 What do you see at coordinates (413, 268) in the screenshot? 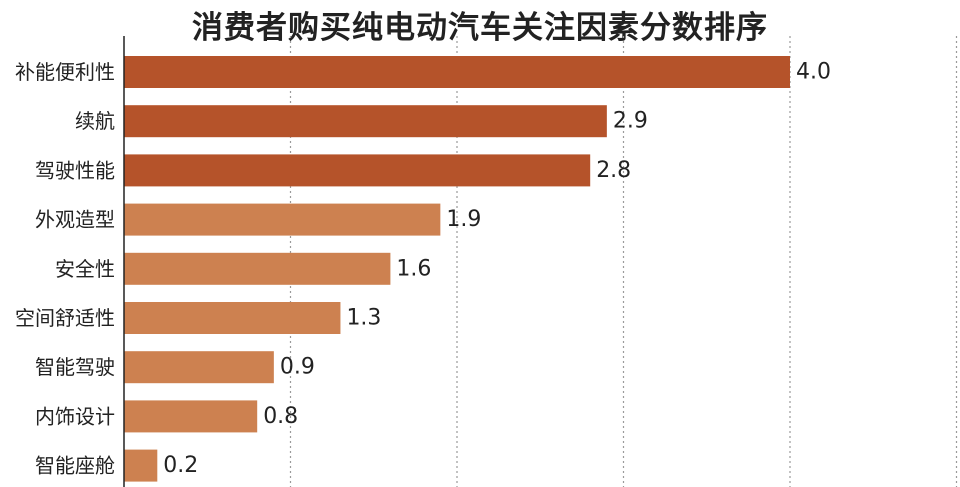
I see `data-label: 1.6` at bounding box center [413, 268].